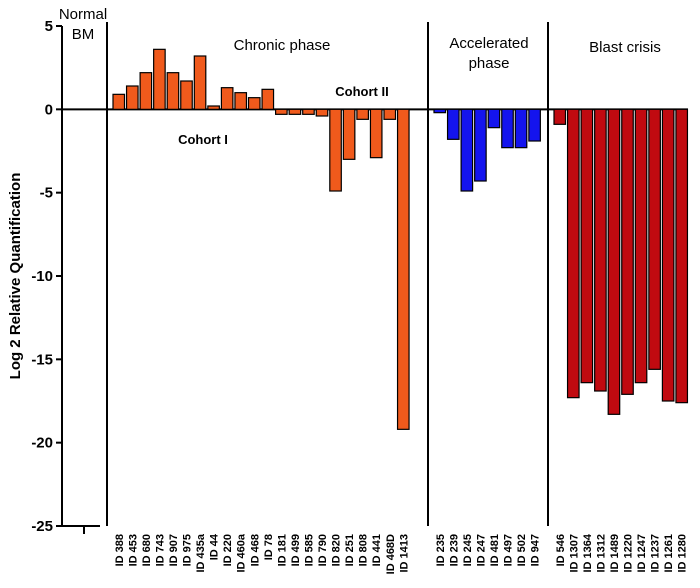  I want to click on x-tick-label: ID 235, so click(441, 550).